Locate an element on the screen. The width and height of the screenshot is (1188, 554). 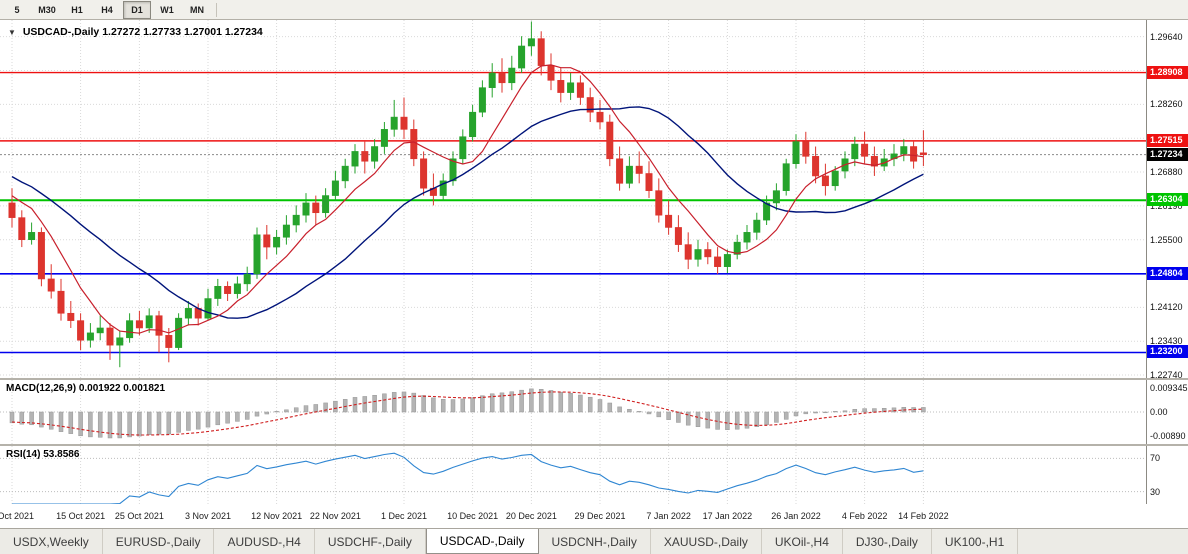
time-tick-label: 14 Feb 2022 is located at coordinates (923, 516).